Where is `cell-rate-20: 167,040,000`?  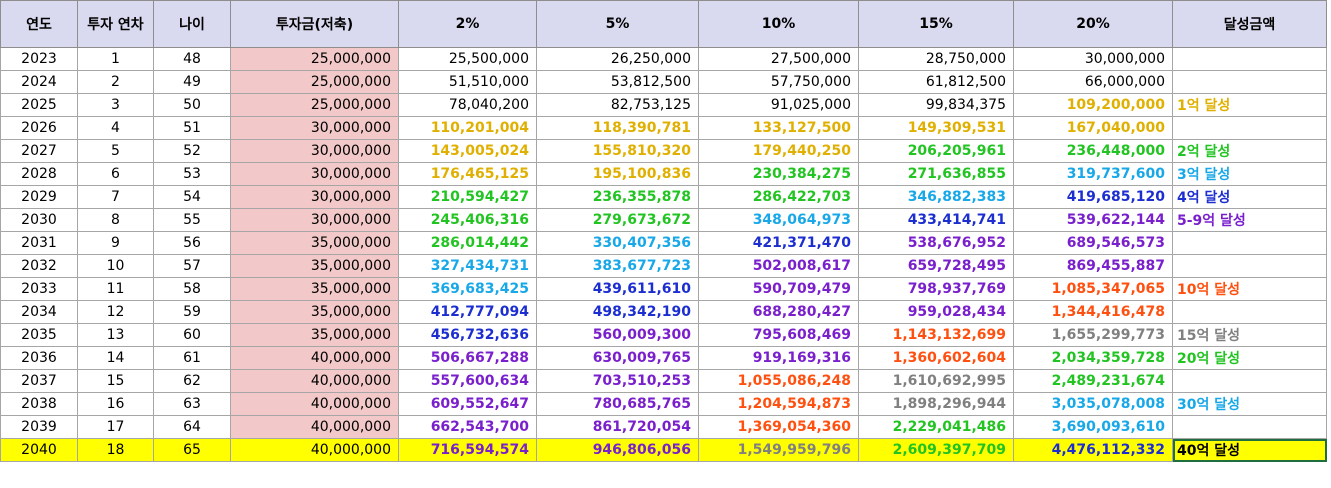 cell-rate-20: 167,040,000 is located at coordinates (1093, 128).